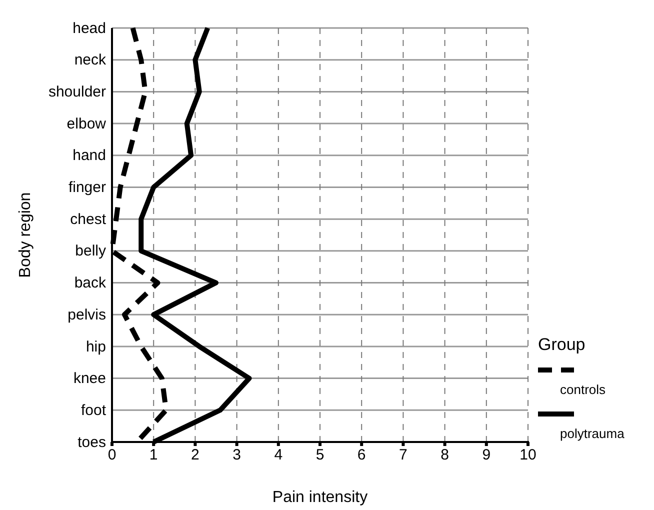  What do you see at coordinates (444, 455) in the screenshot?
I see `x-tick-label: 8` at bounding box center [444, 455].